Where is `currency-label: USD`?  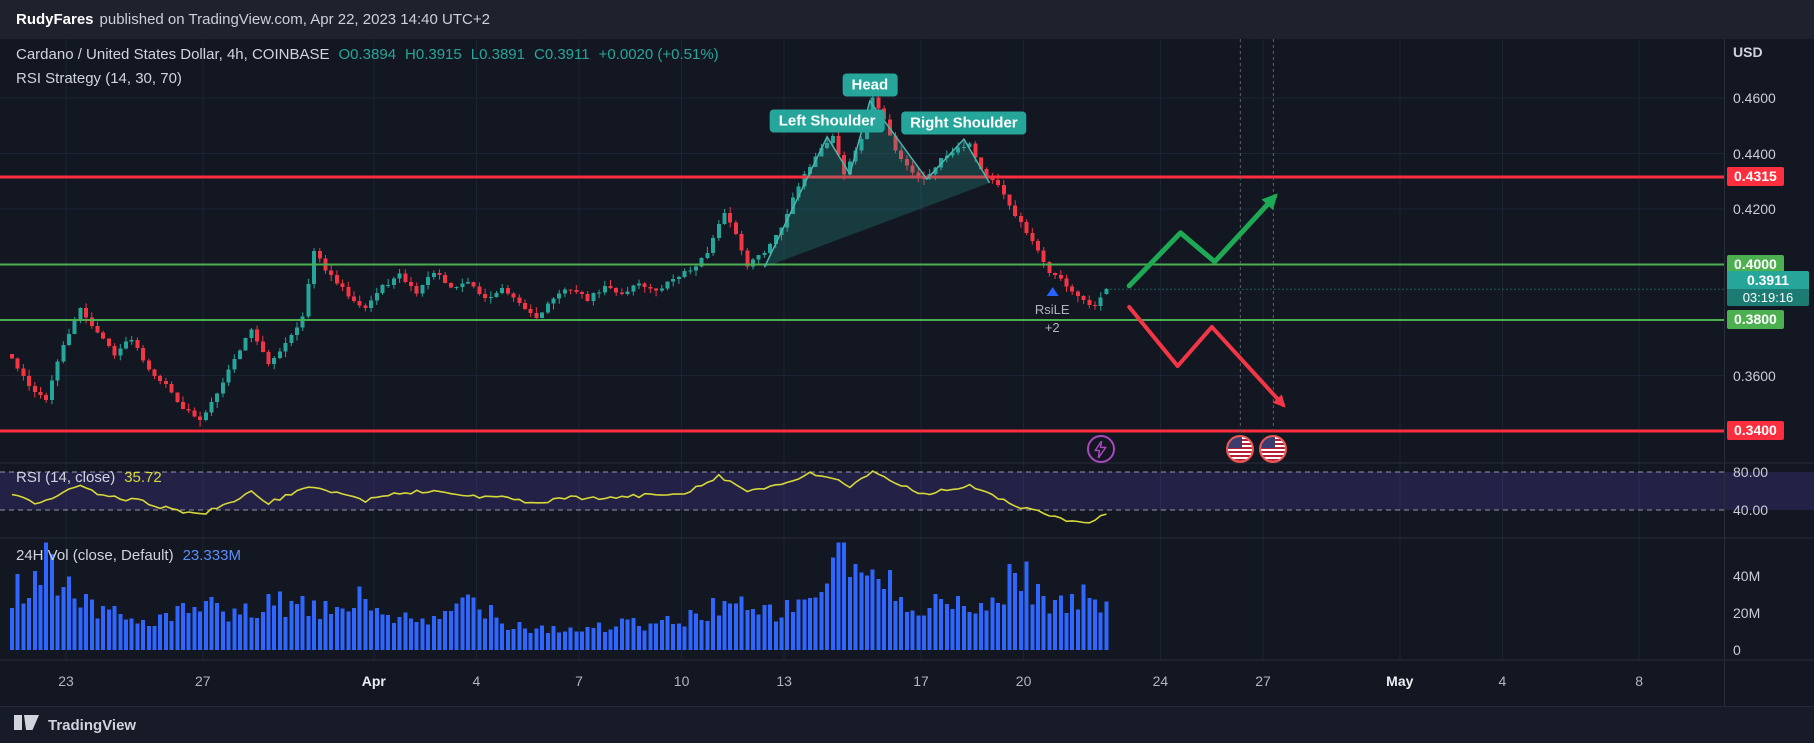
currency-label: USD is located at coordinates (1748, 52).